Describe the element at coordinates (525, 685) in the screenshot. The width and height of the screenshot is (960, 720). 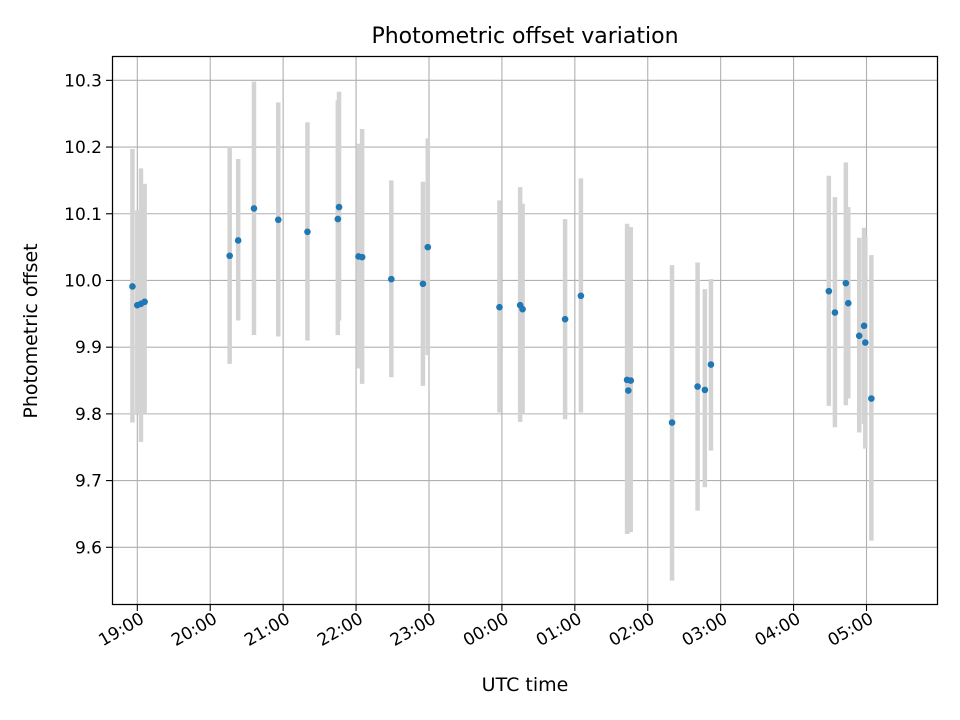
I see `x-axis-label: UTC time` at that location.